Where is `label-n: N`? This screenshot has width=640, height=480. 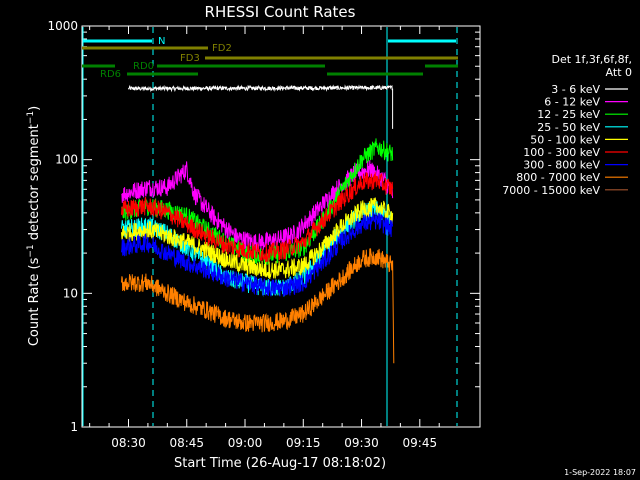 label-n: N is located at coordinates (161, 41).